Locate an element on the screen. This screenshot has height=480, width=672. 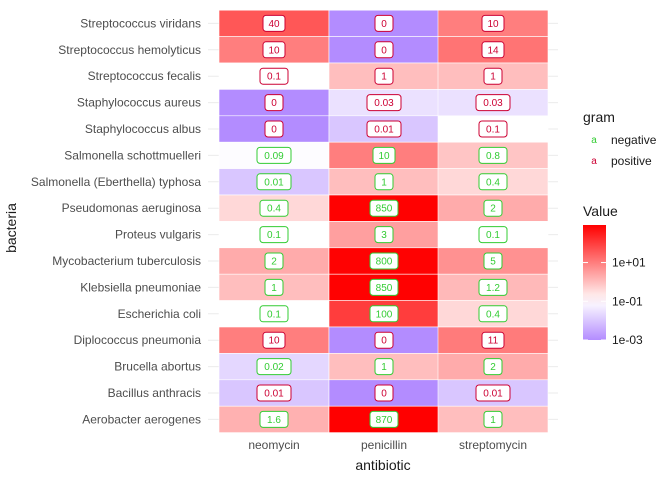
gram-legend: gram a negative a positive is located at coordinates (620, 138).